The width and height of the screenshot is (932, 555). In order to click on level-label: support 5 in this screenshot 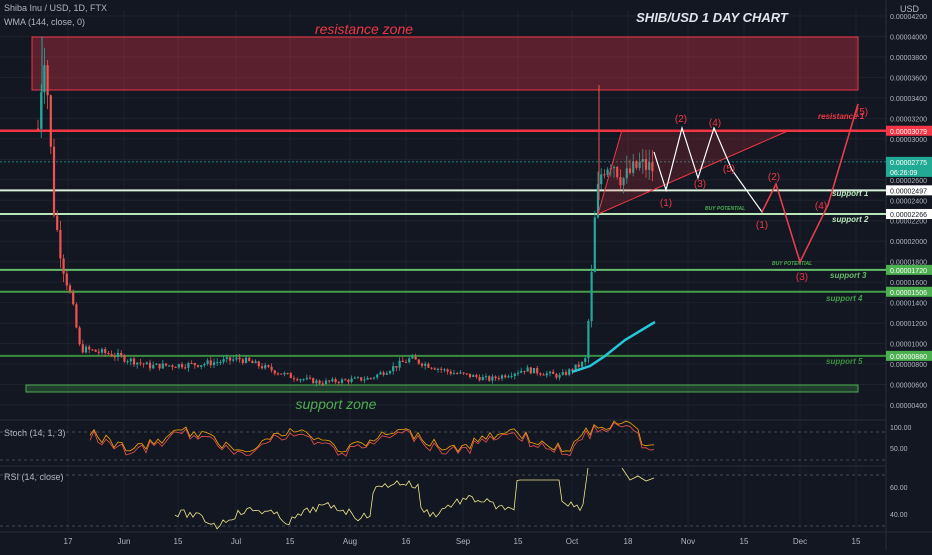, I will do `click(844, 361)`.